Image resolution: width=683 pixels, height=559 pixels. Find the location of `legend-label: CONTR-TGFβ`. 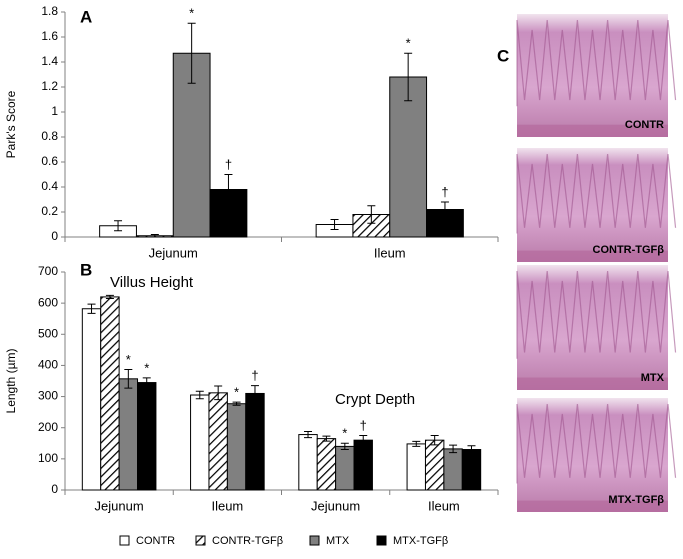

legend-label: CONTR-TGFβ is located at coordinates (247, 541).